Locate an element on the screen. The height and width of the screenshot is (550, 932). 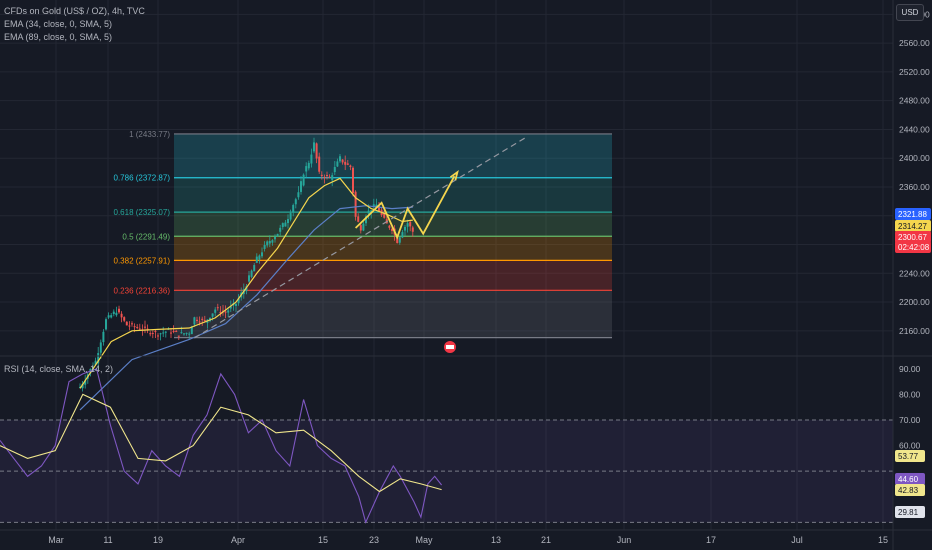
fib-level-label: 0.5 (2291.49) is located at coordinates (146, 236).